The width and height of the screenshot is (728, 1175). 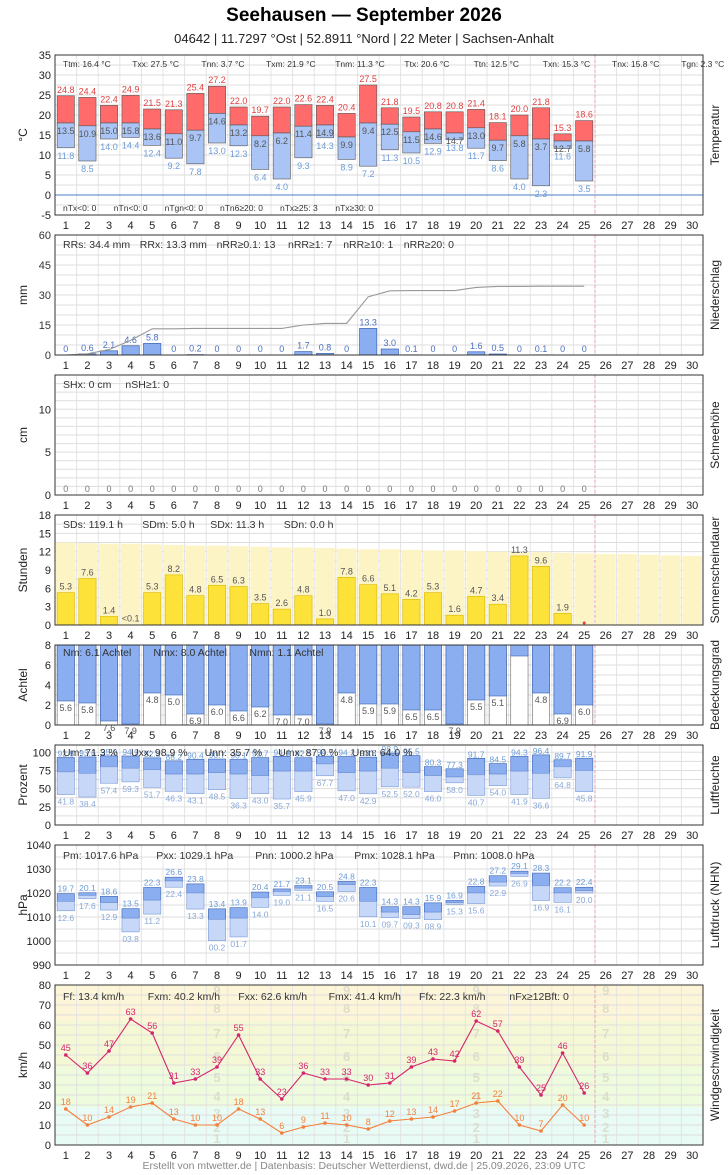 I want to click on sunshine-zero-marker, so click(x=584, y=623).